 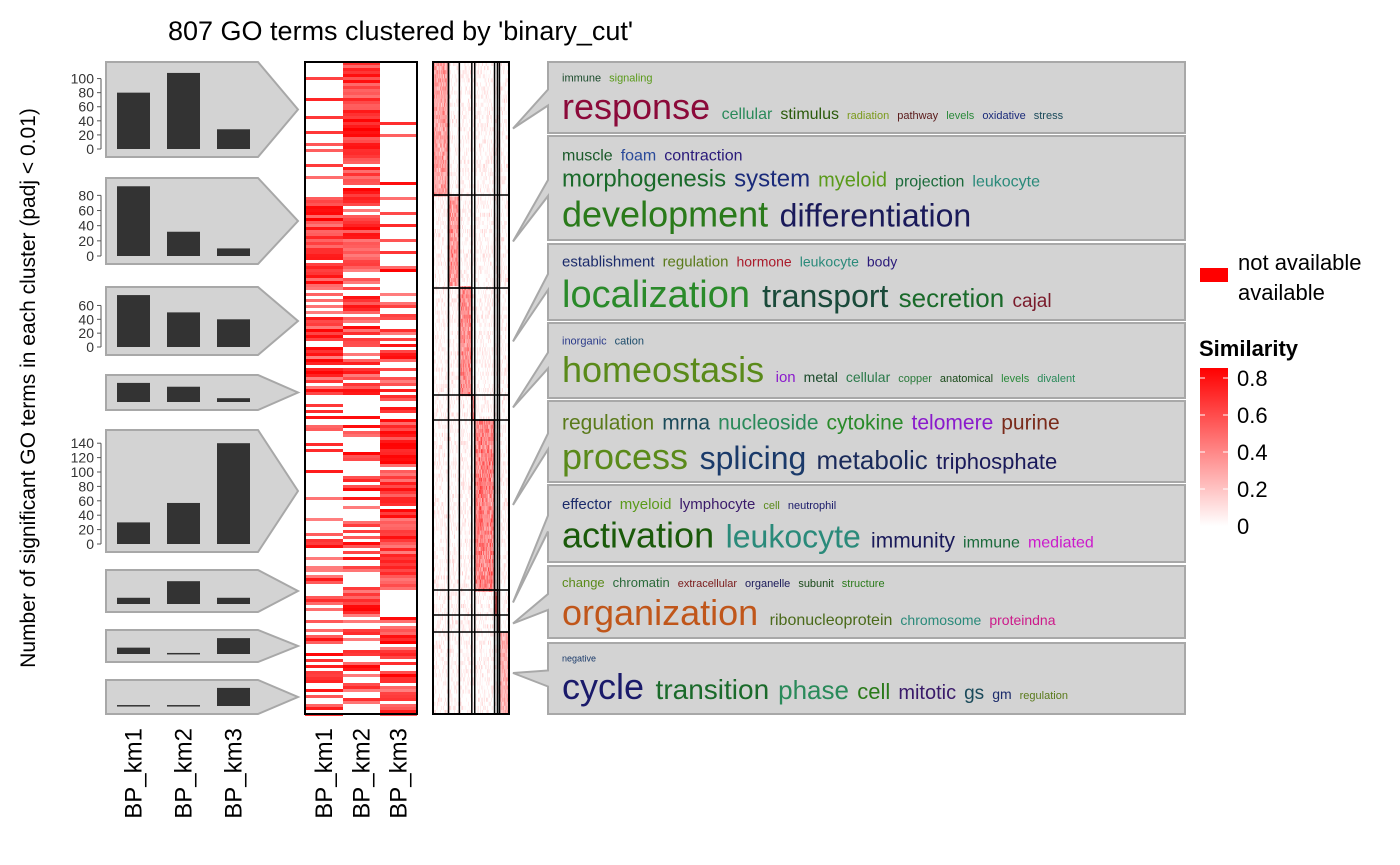 What do you see at coordinates (234, 773) in the screenshot?
I see `bar-column-label: BP_km3` at bounding box center [234, 773].